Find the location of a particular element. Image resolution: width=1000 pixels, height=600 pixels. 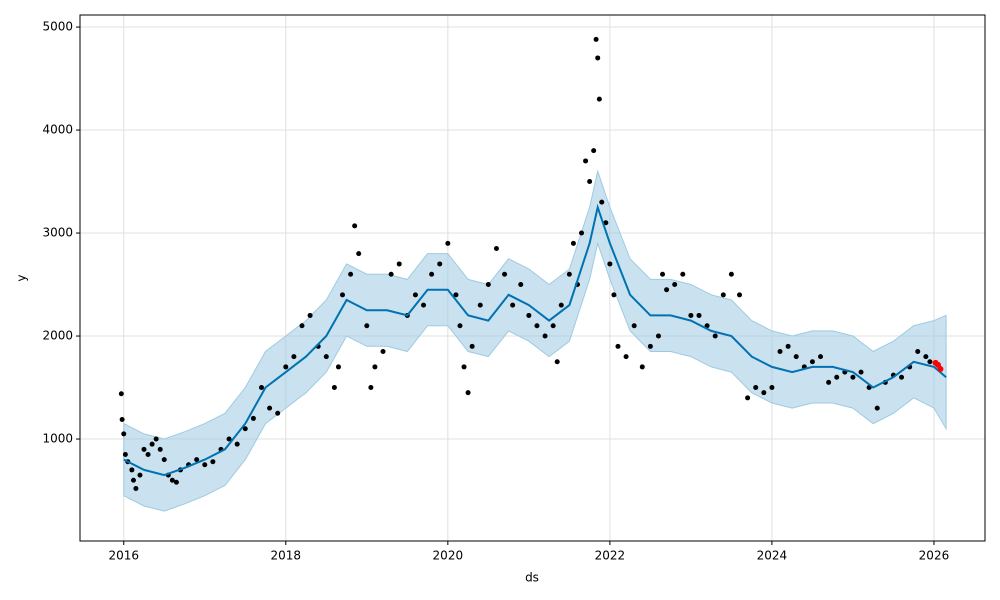

x-tick-label: 2020 is located at coordinates (448, 556).